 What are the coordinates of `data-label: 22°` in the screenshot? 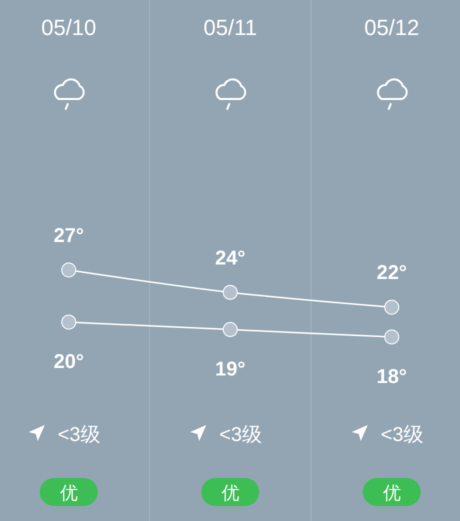 It's located at (391, 273).